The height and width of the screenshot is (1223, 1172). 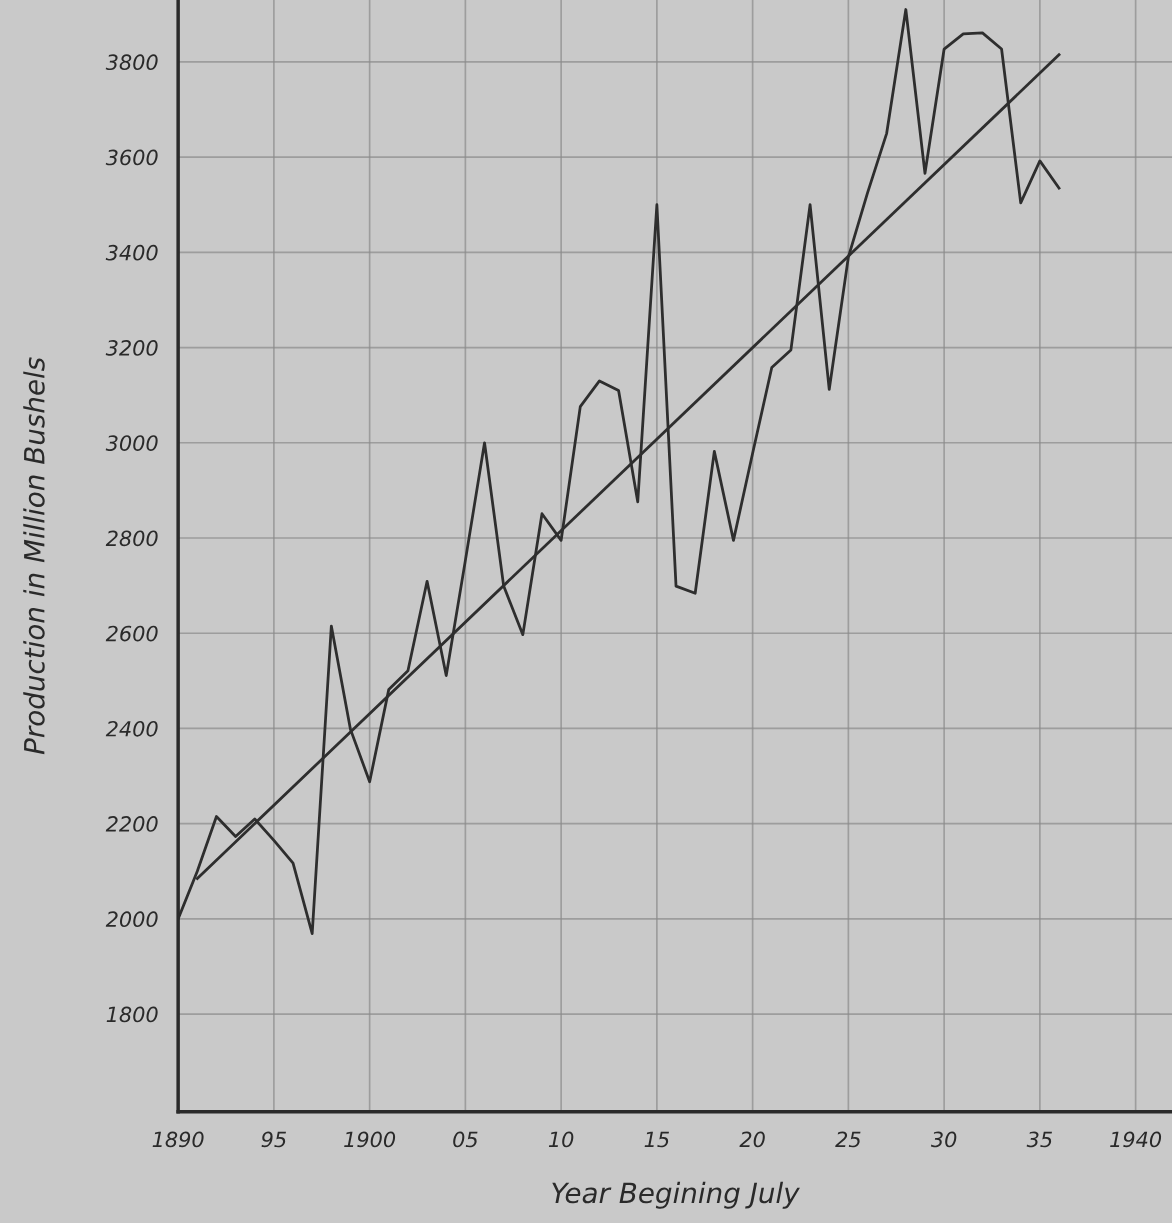 I want to click on y-axis-title: Production in Million Bushels, so click(x=34, y=556).